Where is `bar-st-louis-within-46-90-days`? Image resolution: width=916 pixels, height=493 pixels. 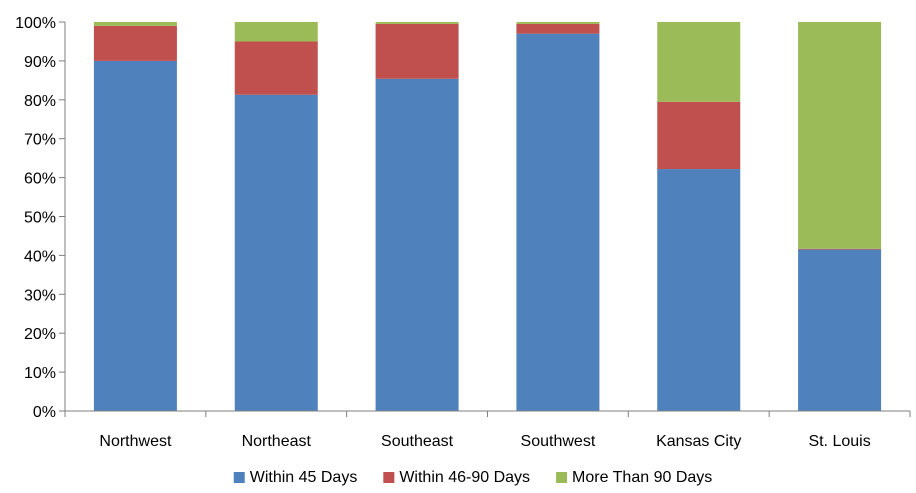 bar-st-louis-within-46-90-days is located at coordinates (840, 249).